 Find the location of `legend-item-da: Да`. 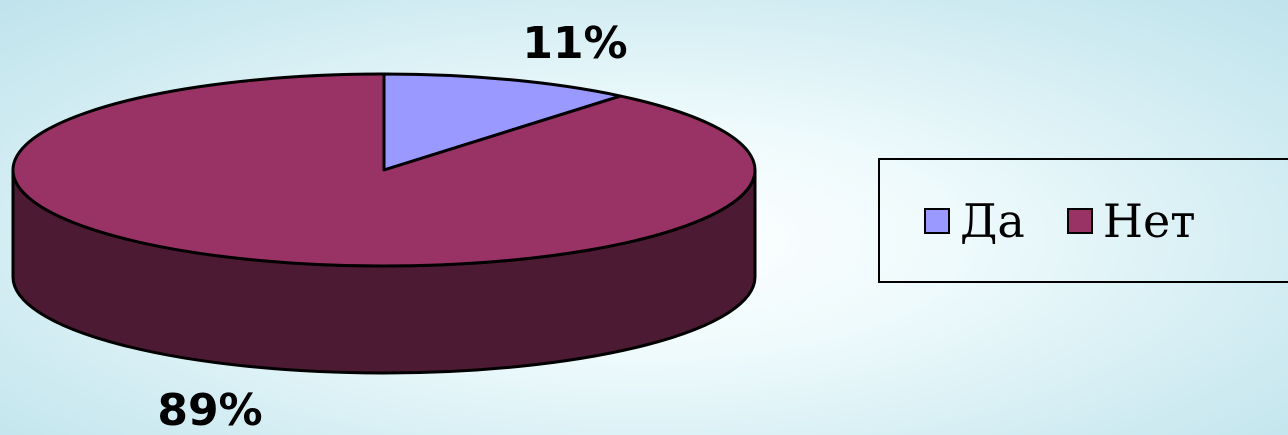

legend-item-da: Да is located at coordinates (974, 221).